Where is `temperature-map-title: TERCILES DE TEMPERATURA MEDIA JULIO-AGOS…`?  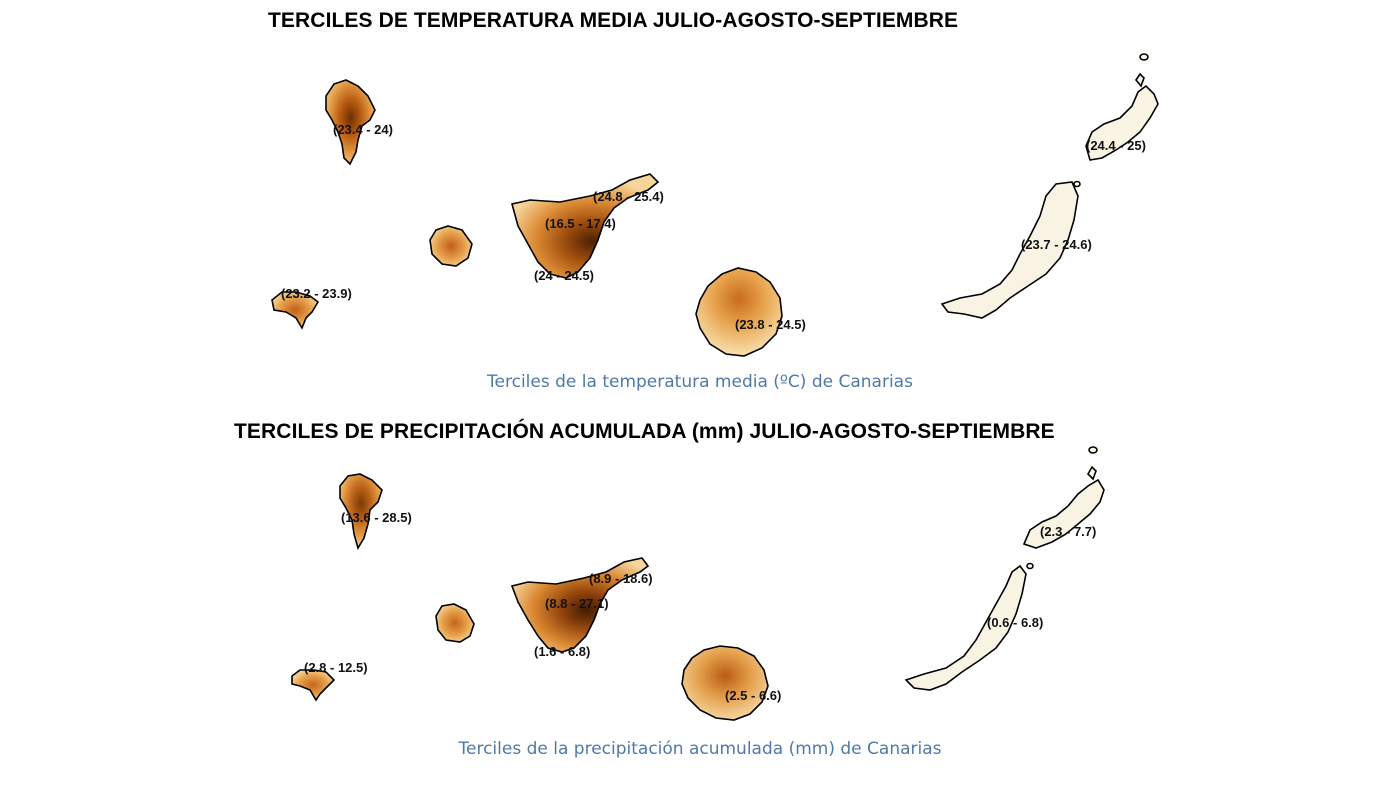 temperature-map-title: TERCILES DE TEMPERATURA MEDIA JULIO-AGOS… is located at coordinates (613, 20).